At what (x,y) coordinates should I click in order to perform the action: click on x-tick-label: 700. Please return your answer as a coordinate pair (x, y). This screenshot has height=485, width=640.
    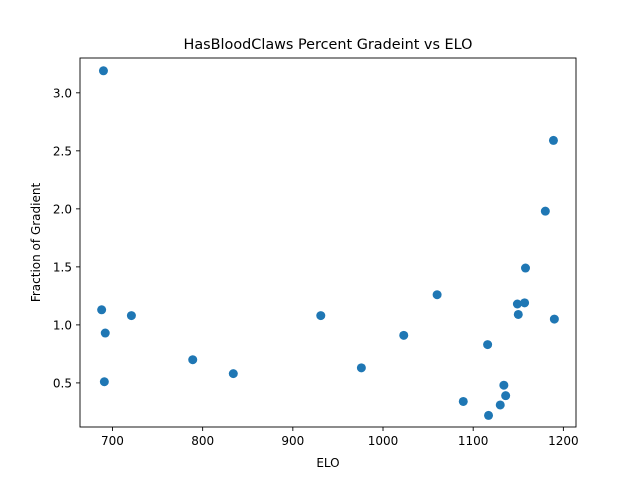
    Looking at the image, I should click on (112, 441).